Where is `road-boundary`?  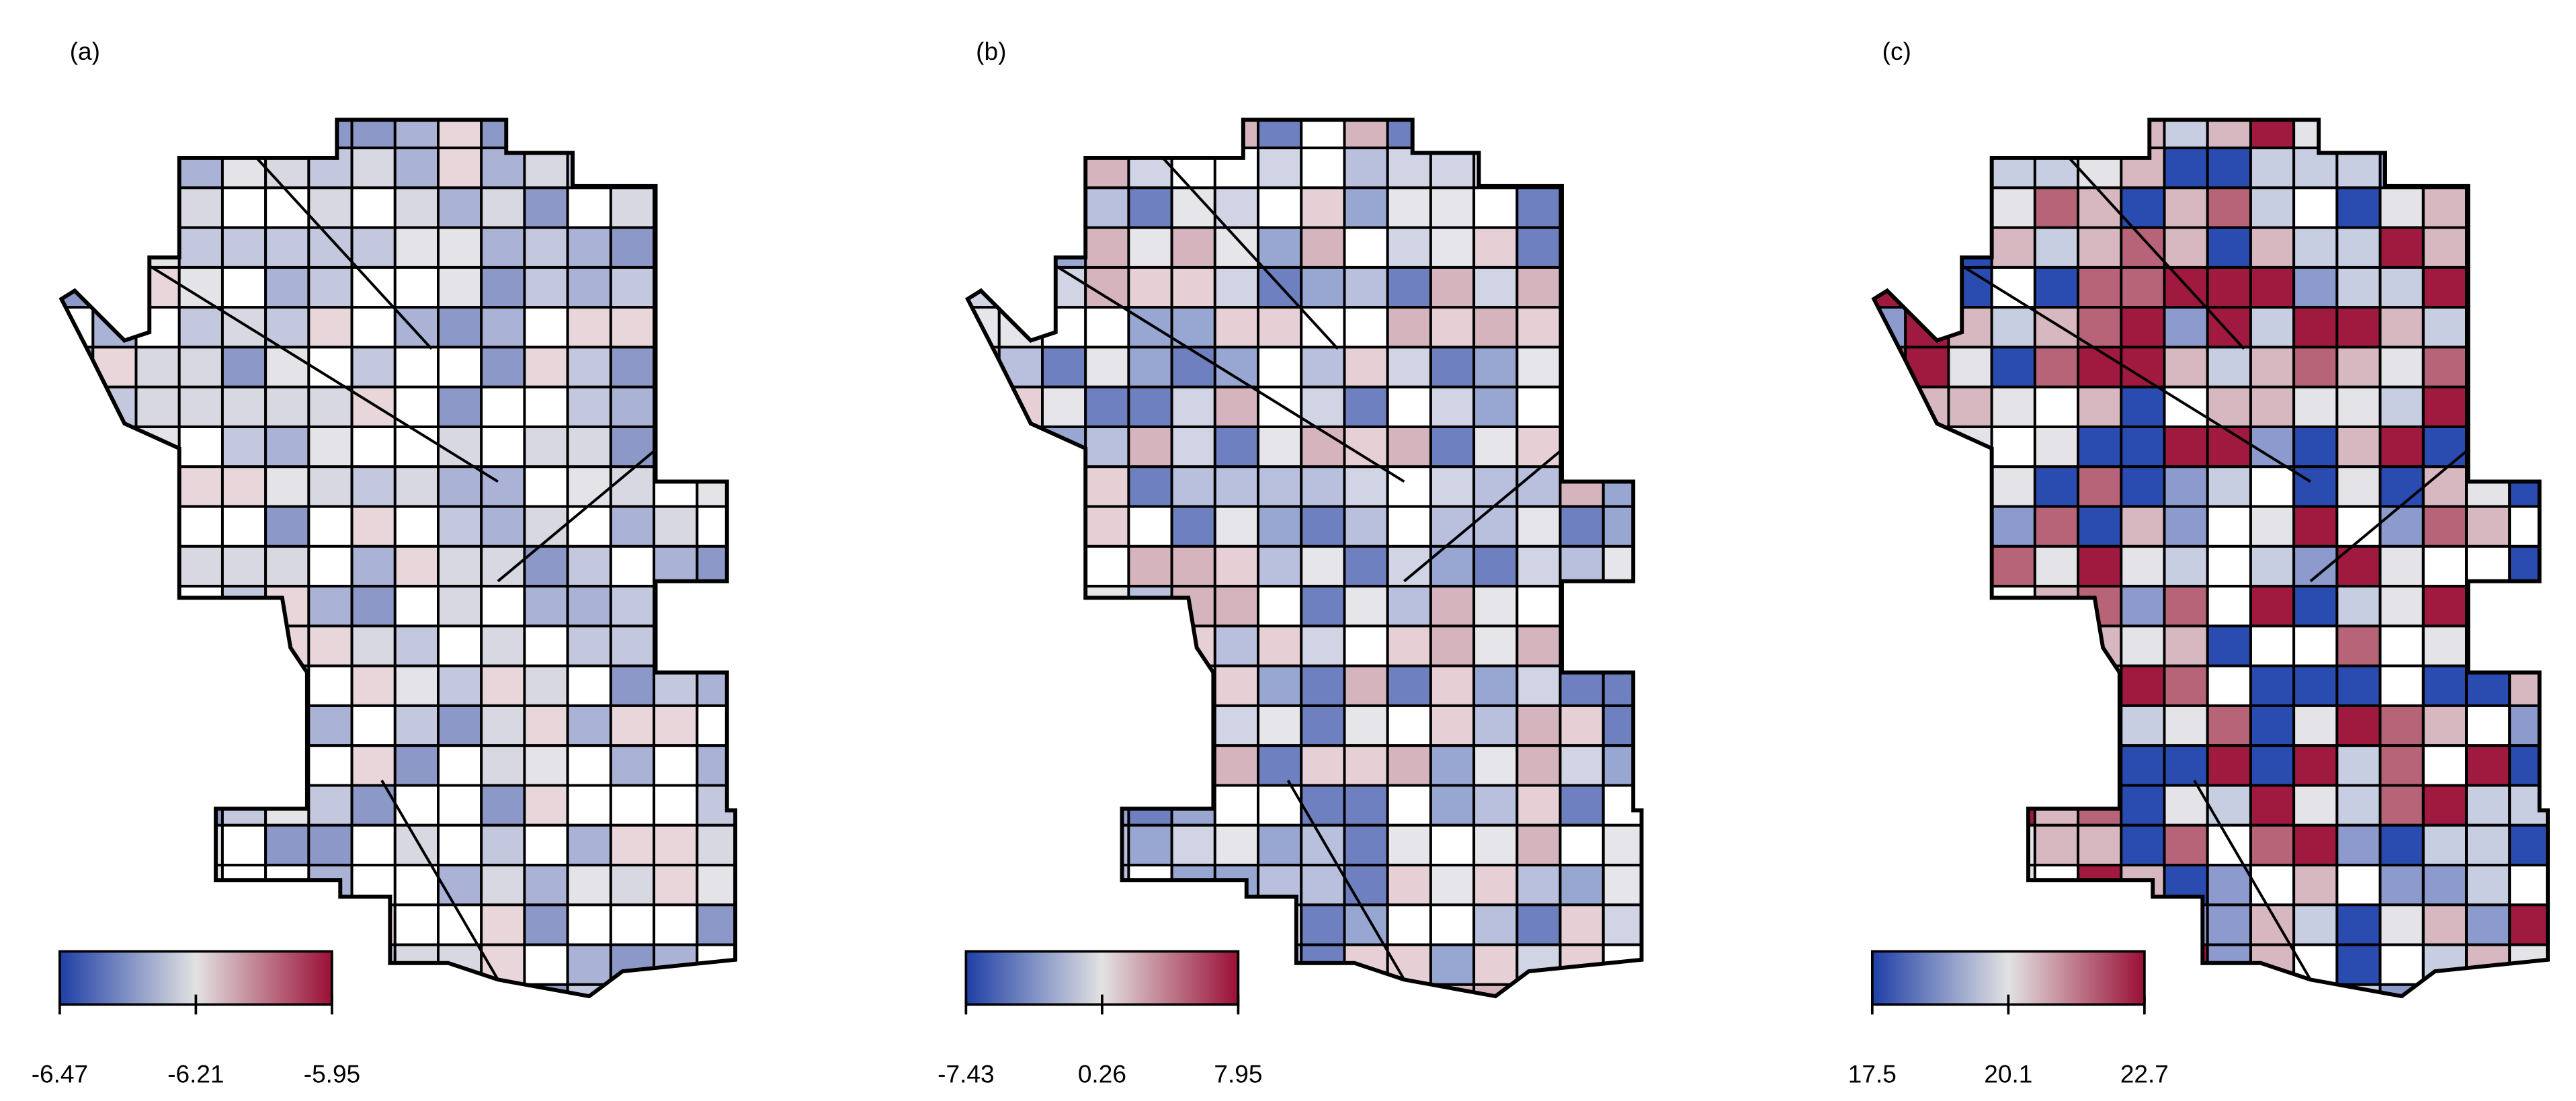 road-boundary is located at coordinates (1229, 373).